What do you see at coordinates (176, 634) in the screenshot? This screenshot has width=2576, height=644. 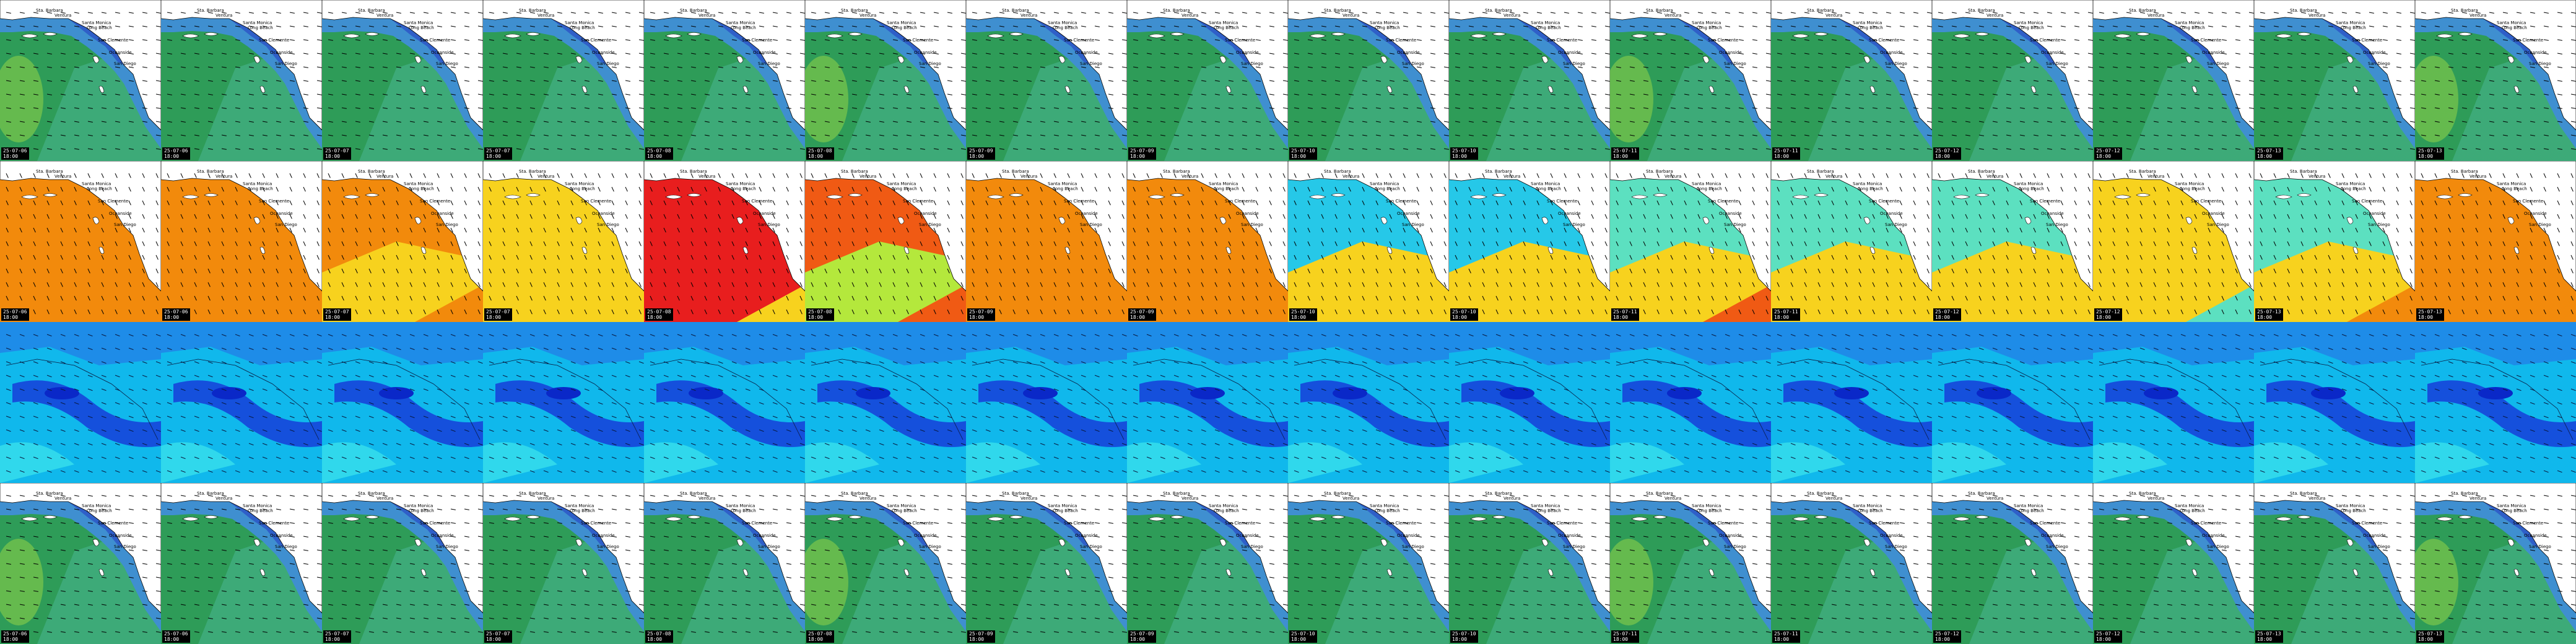 I see `frame-date: 25-07-06` at bounding box center [176, 634].